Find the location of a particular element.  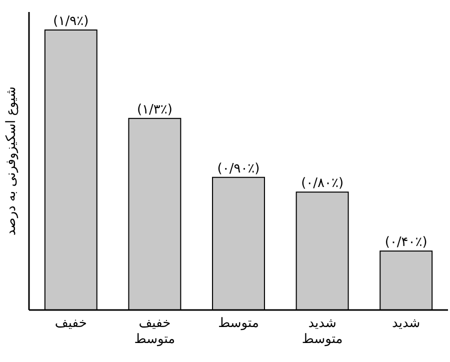

y-axis-title: شیوع اسکیزوفرنی به درصد is located at coordinates (11, 161).